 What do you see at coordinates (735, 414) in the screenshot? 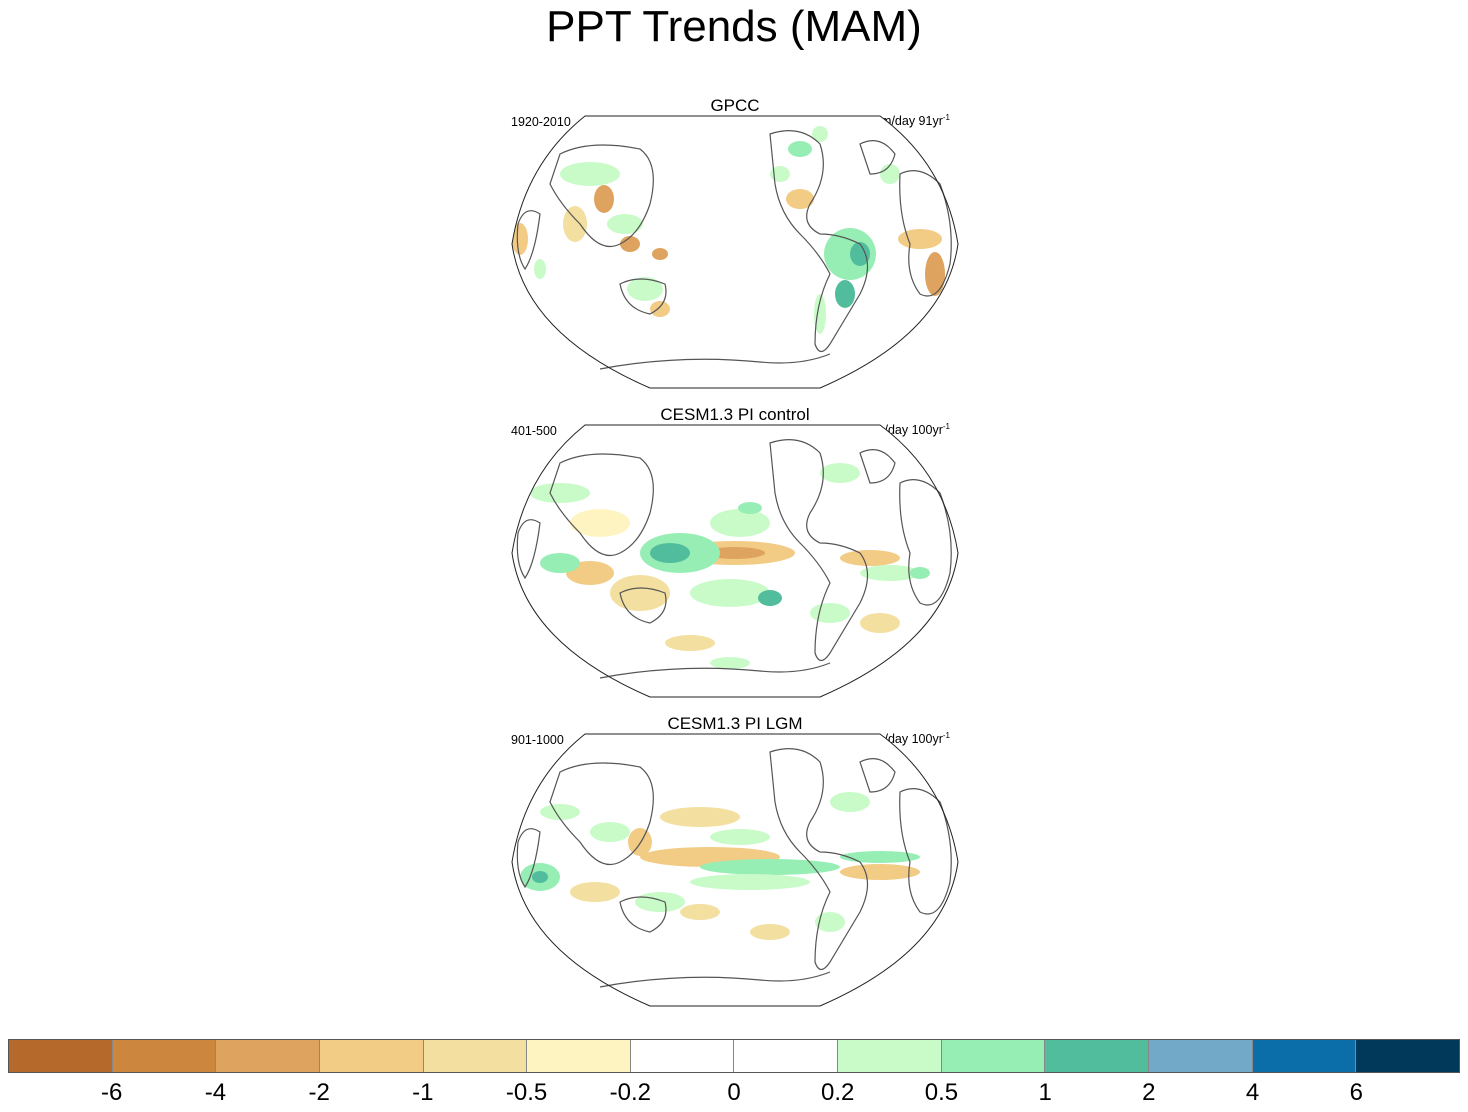
I see `panel-title: CESM1.3 PI control` at bounding box center [735, 414].